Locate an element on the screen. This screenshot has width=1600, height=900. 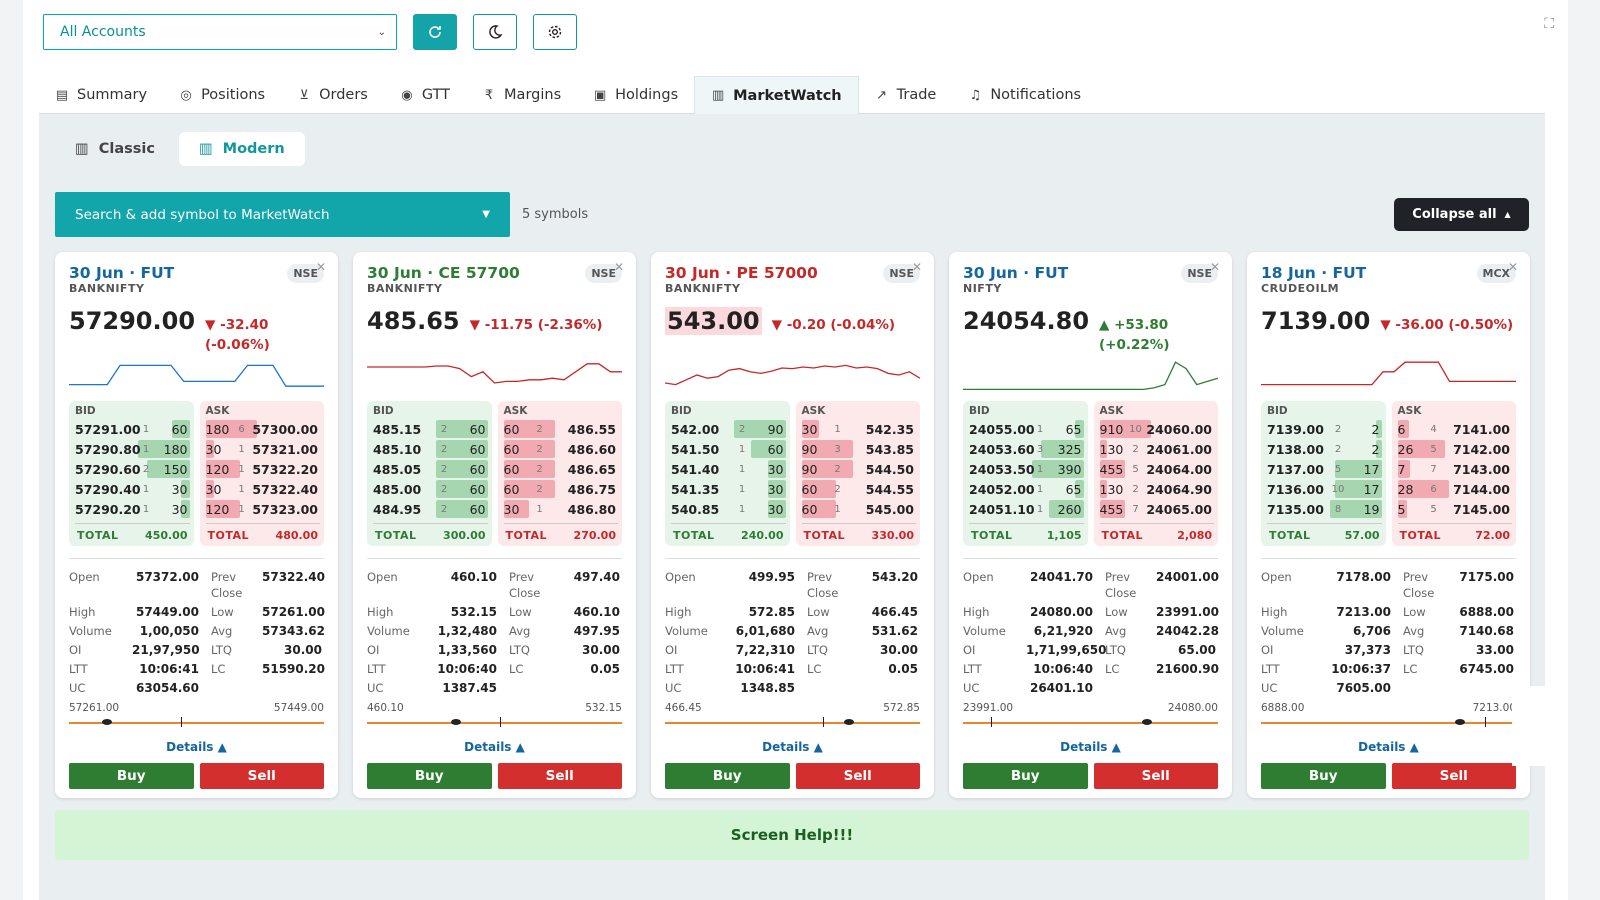
tab-gtt: ◉ GTT is located at coordinates (425, 95).